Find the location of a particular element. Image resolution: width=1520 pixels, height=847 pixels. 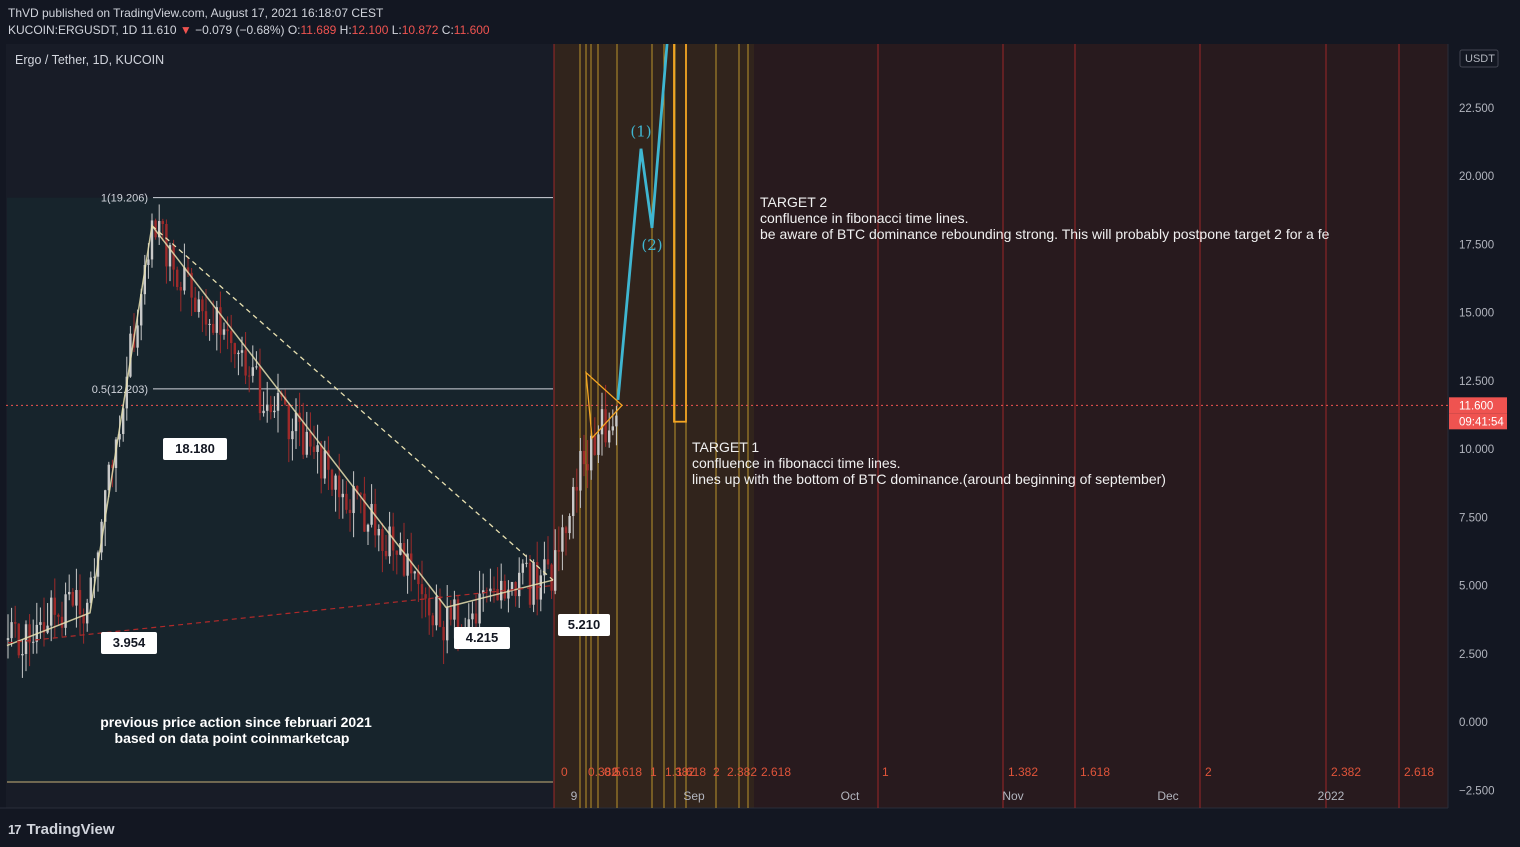

price-callout-value: 5.210 is located at coordinates (584, 624).